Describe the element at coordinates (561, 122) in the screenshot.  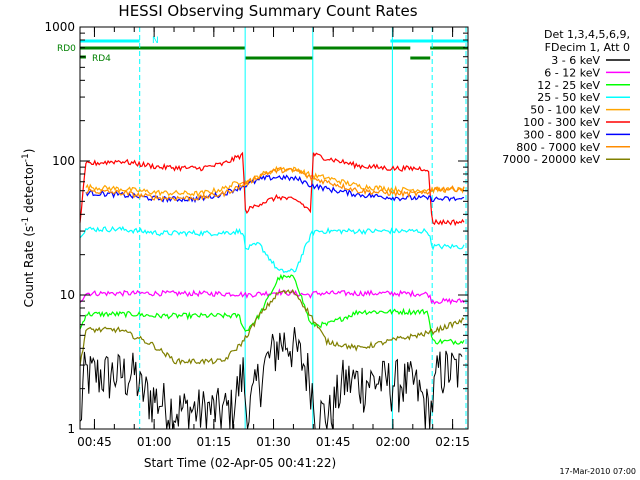
I see `legend-label: 100 - 300 keV` at that location.